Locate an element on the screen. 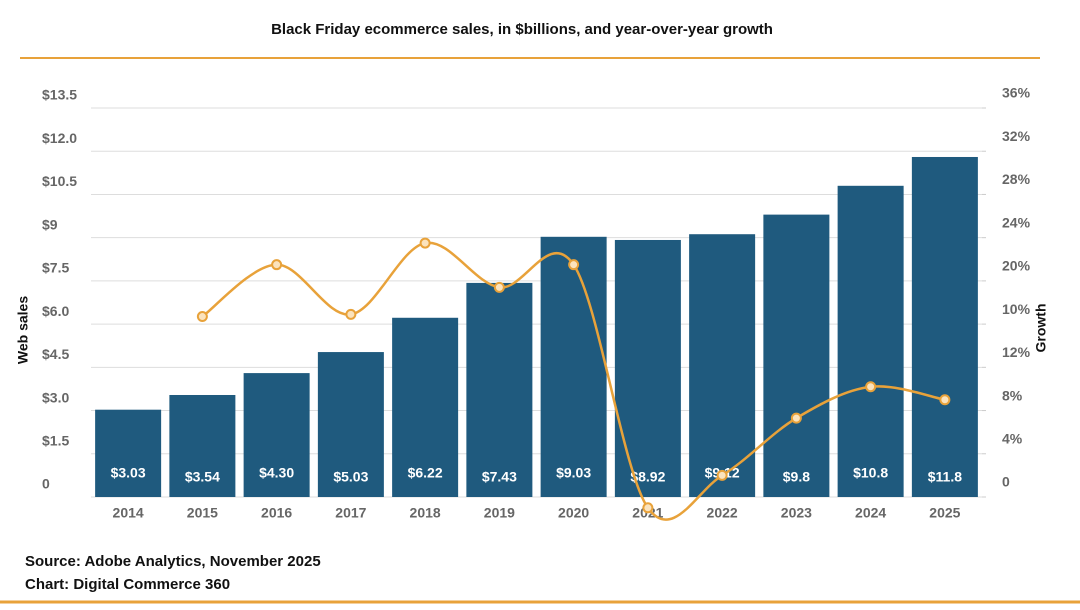 Image resolution: width=1080 pixels, height=610 pixels. y-tick-label: $13.5 is located at coordinates (59, 95).